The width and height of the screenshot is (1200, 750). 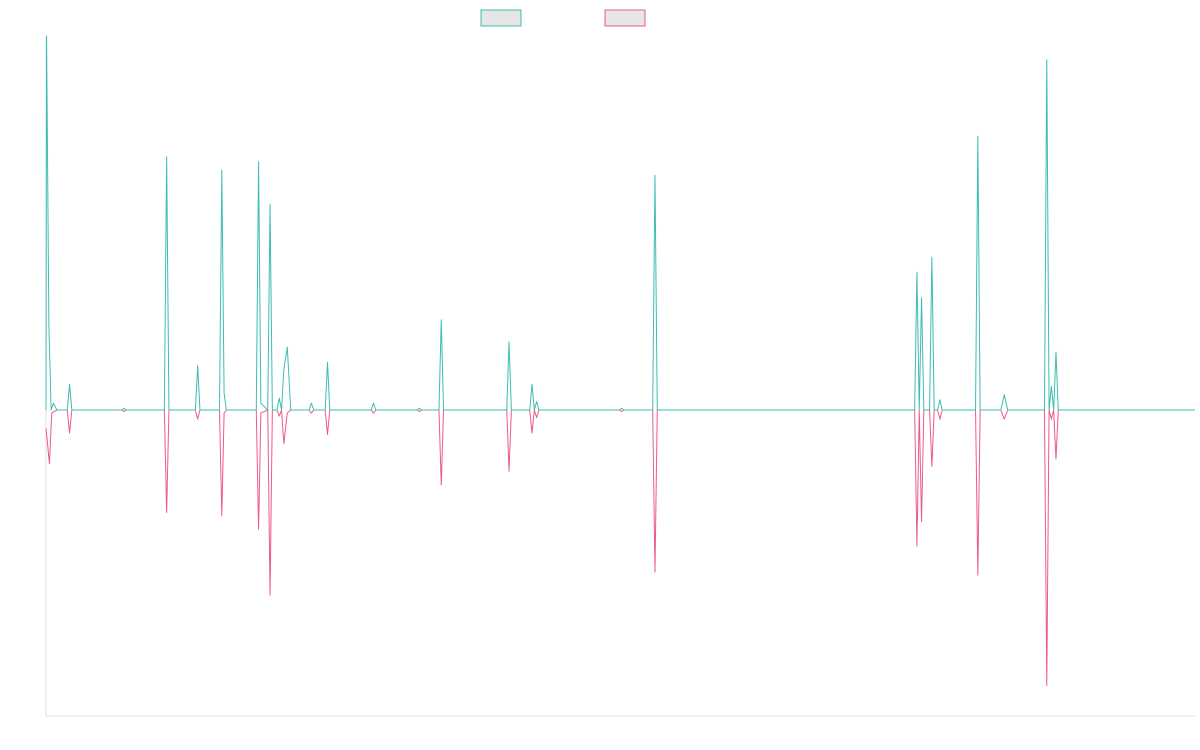 I want to click on legend-swatch-series-b, so click(x=625, y=18).